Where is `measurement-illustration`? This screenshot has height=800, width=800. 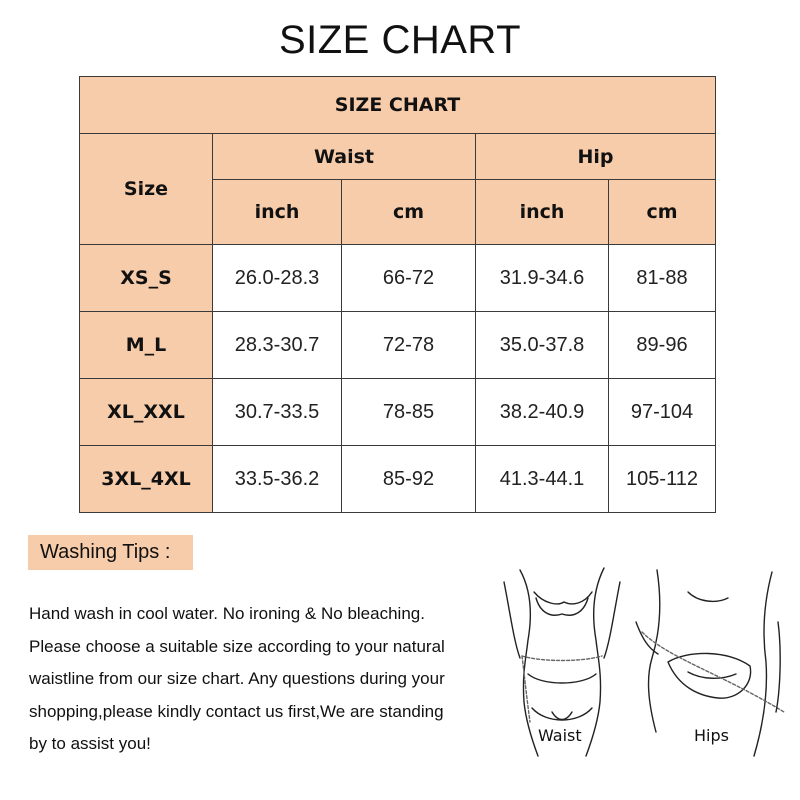 measurement-illustration is located at coordinates (644, 662).